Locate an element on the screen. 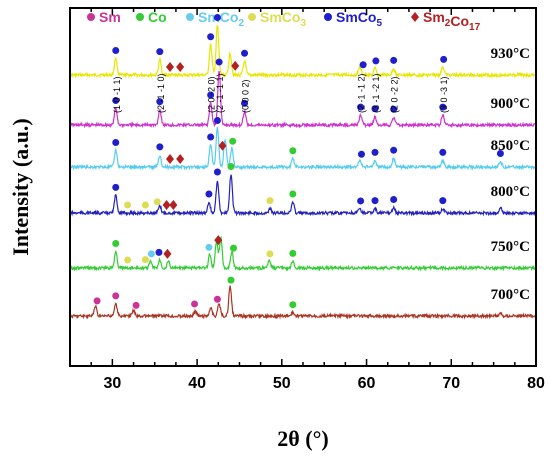 The image size is (550, 458). hkl-label: (3 0 -3 1) is located at coordinates (444, 94).